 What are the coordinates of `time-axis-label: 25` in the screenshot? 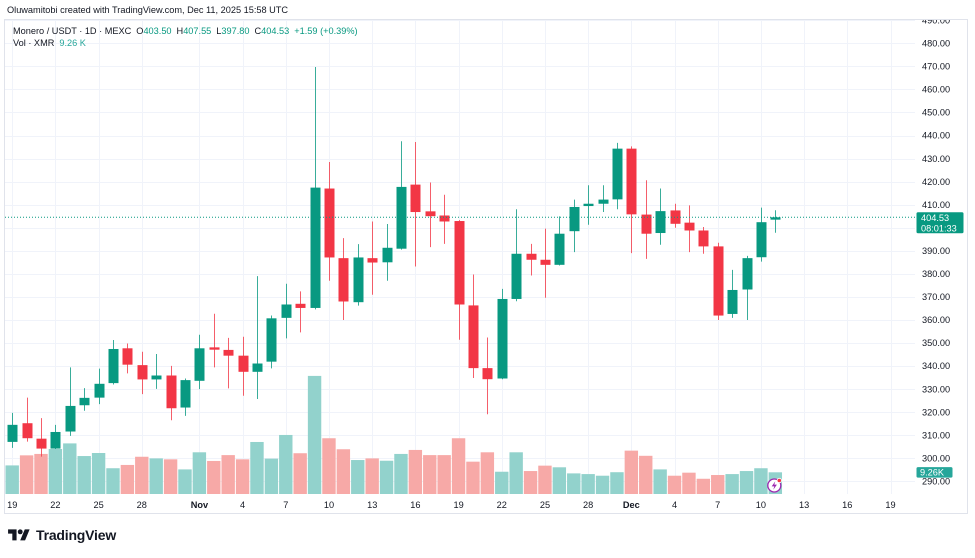 It's located at (545, 505).